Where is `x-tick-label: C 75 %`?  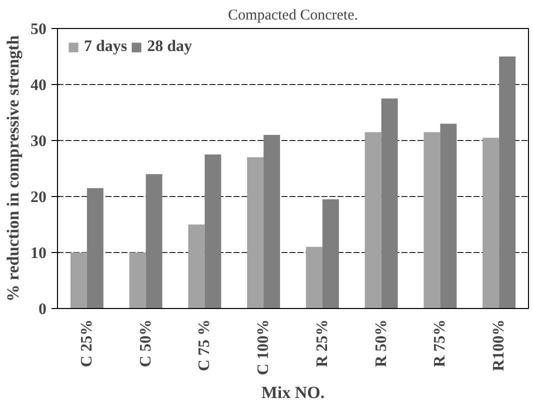
x-tick-label: C 75 % is located at coordinates (205, 345).